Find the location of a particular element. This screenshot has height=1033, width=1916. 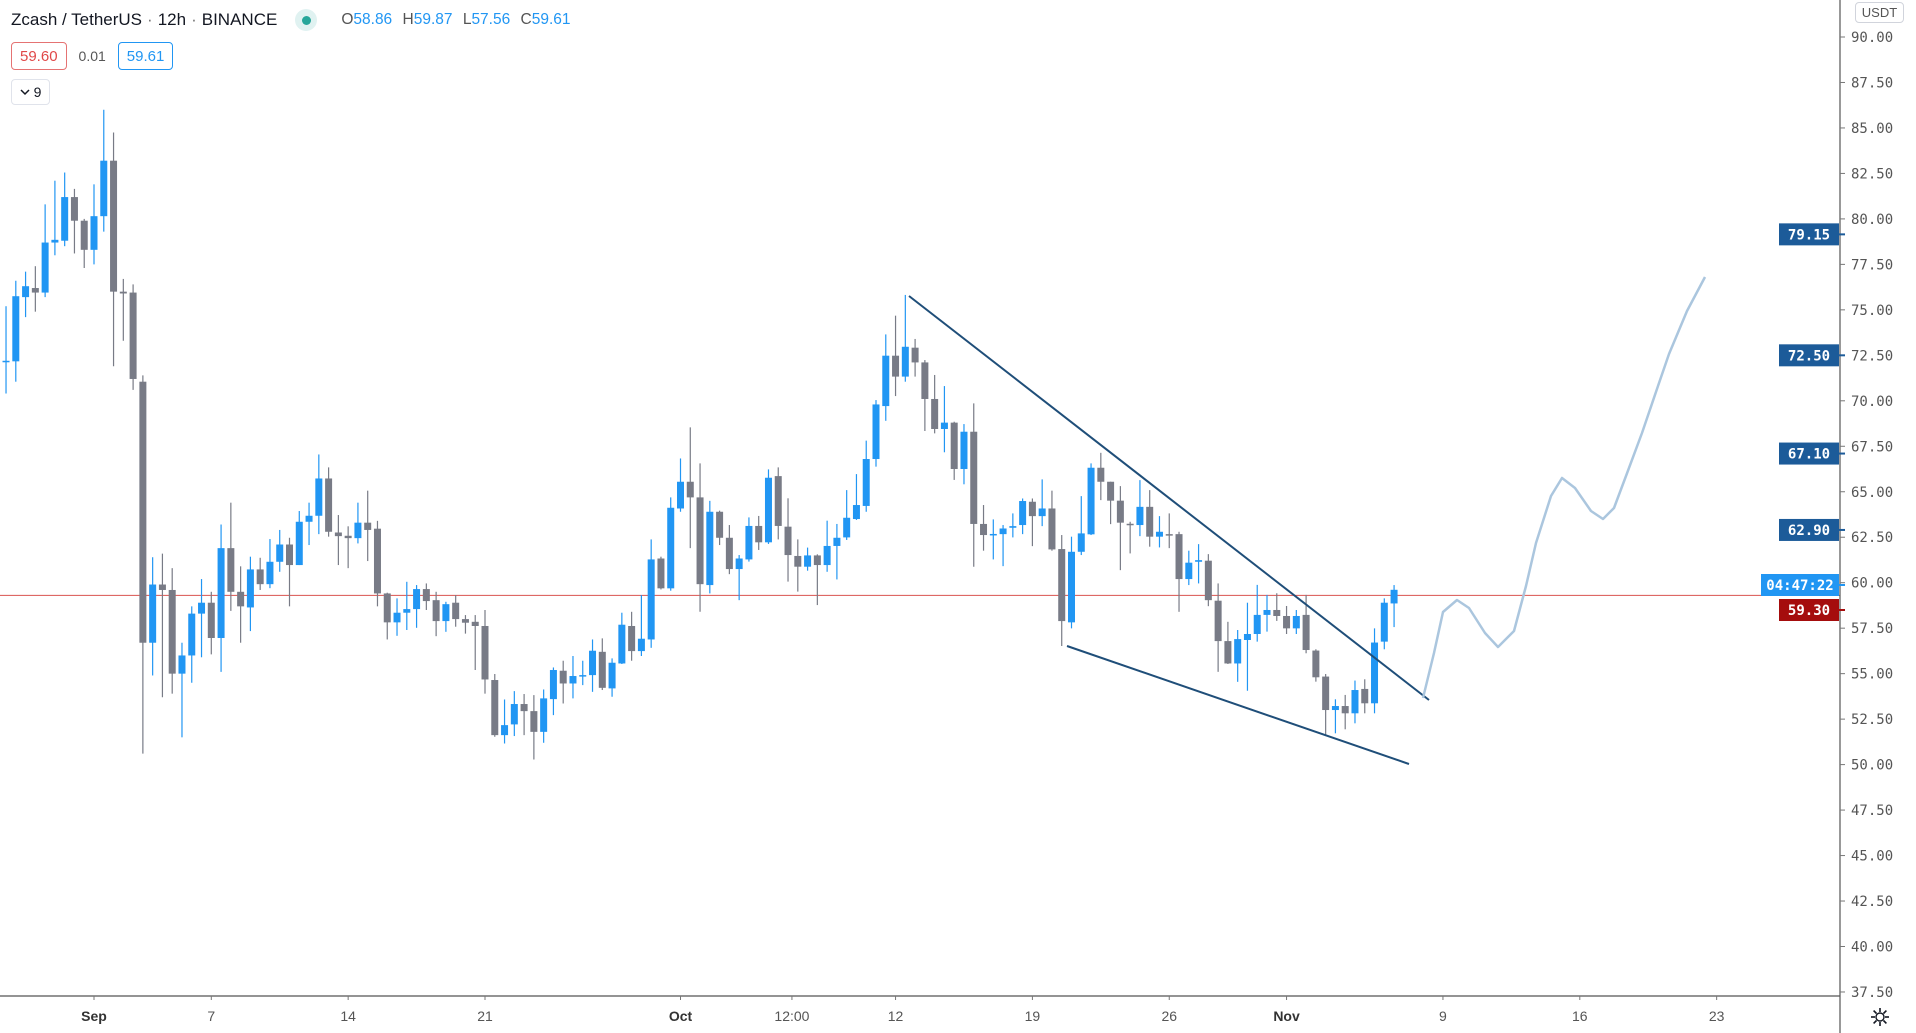

low-value: 57.56 is located at coordinates (491, 19).